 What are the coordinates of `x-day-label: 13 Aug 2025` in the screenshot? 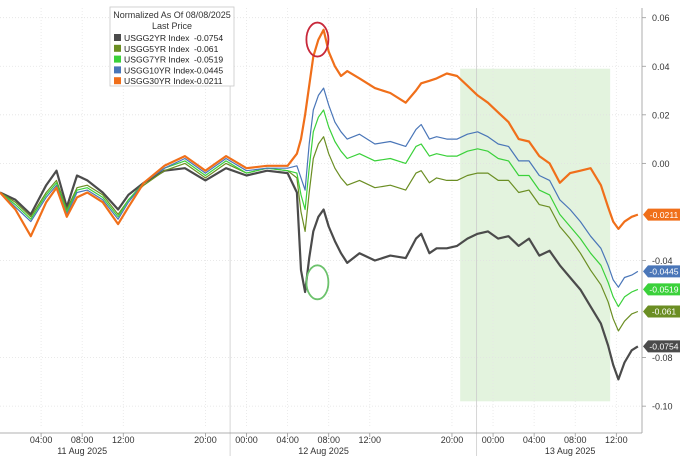 It's located at (570, 451).